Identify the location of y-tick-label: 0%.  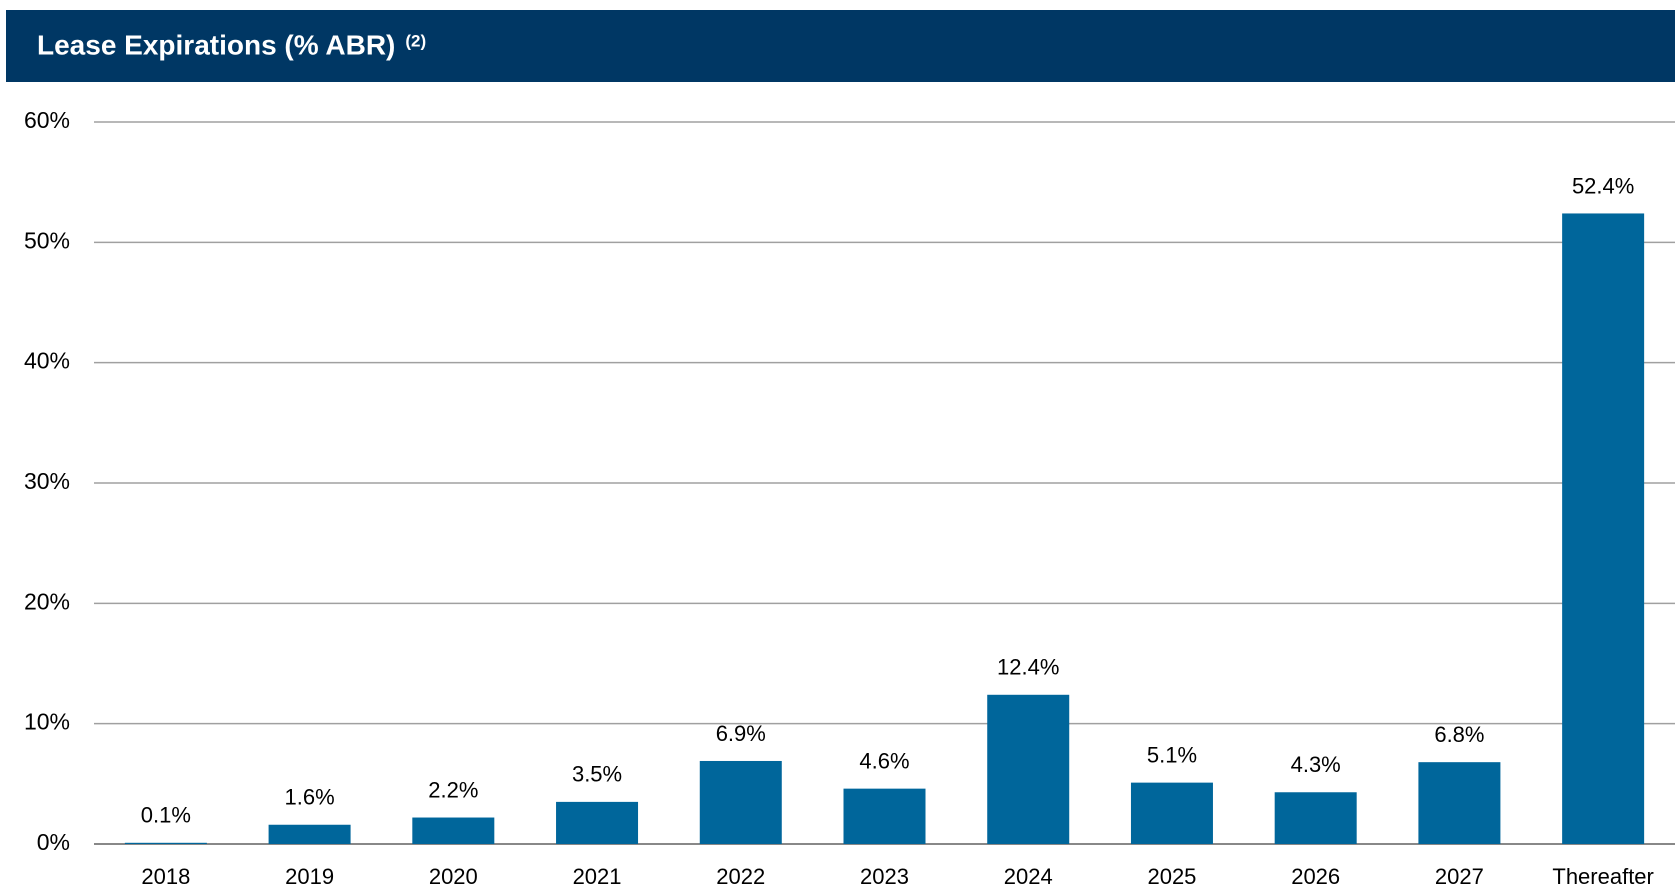
(53, 842).